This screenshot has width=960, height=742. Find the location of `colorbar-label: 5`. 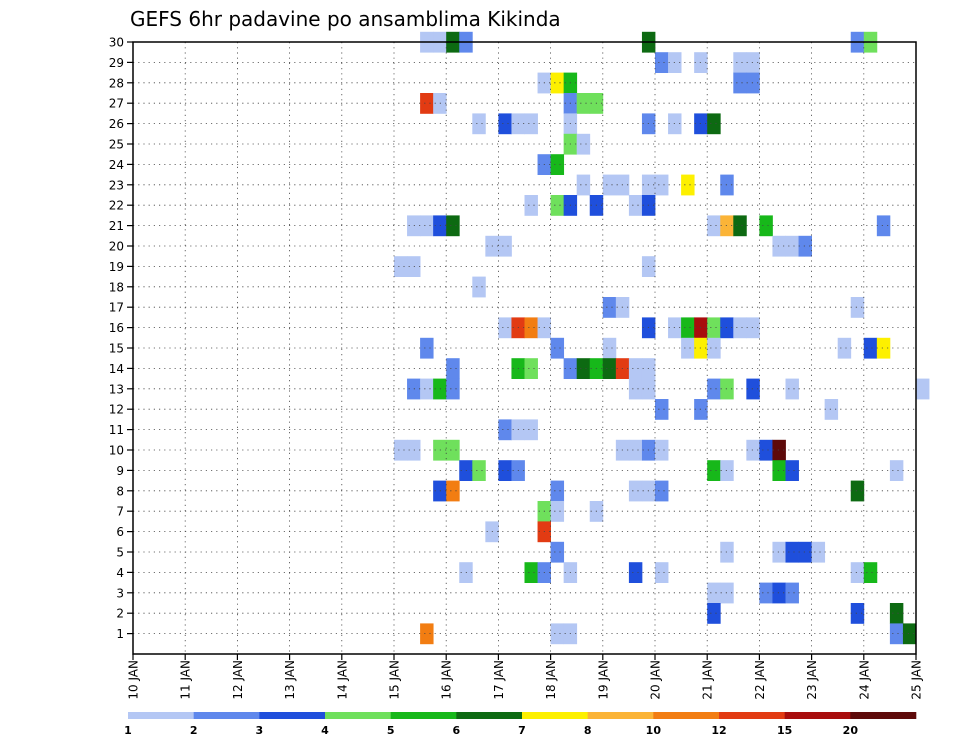

colorbar-label: 5 is located at coordinates (391, 730).